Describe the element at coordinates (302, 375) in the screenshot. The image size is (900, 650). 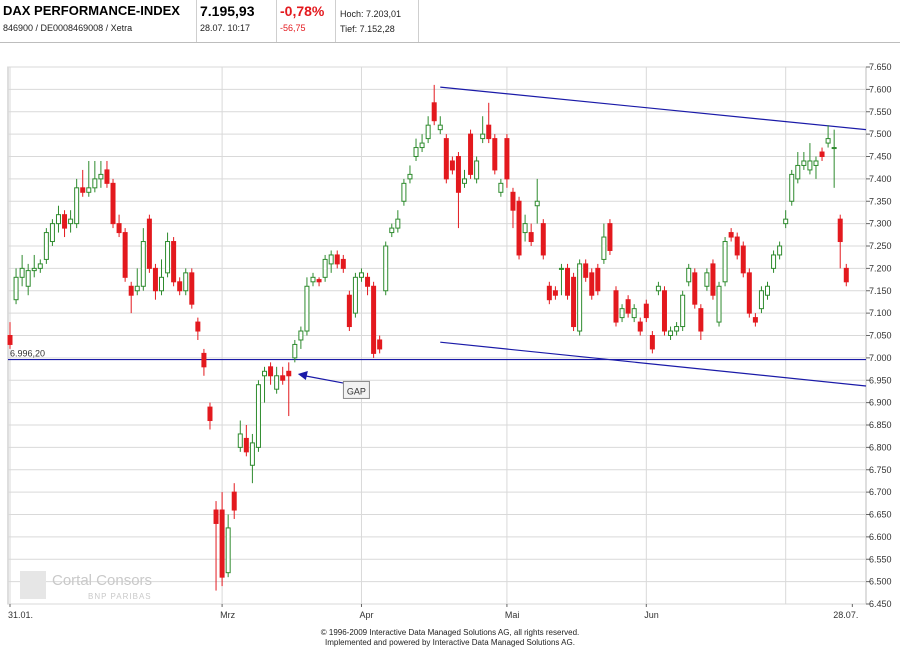
I see `gap-arrow-head` at that location.